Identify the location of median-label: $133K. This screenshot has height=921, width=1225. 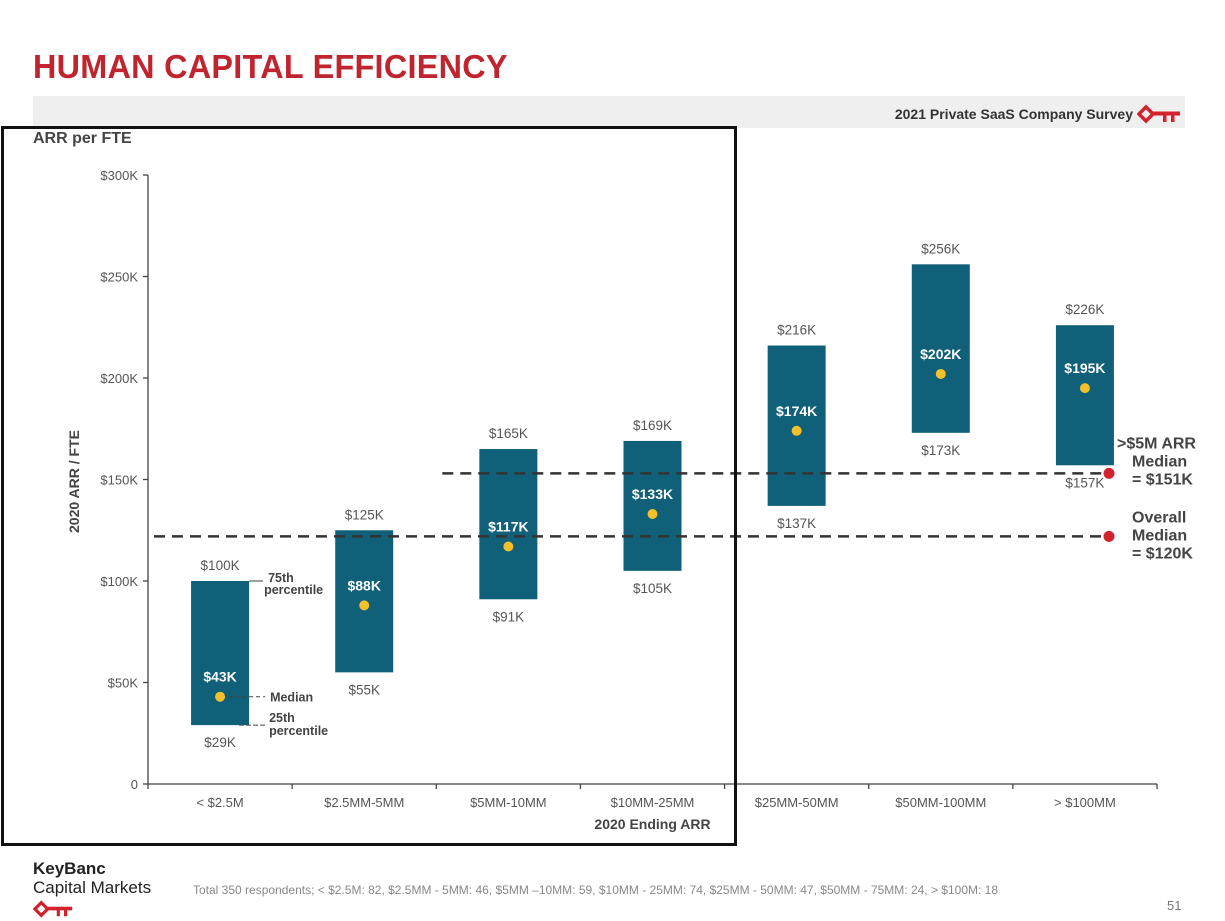
(652, 494).